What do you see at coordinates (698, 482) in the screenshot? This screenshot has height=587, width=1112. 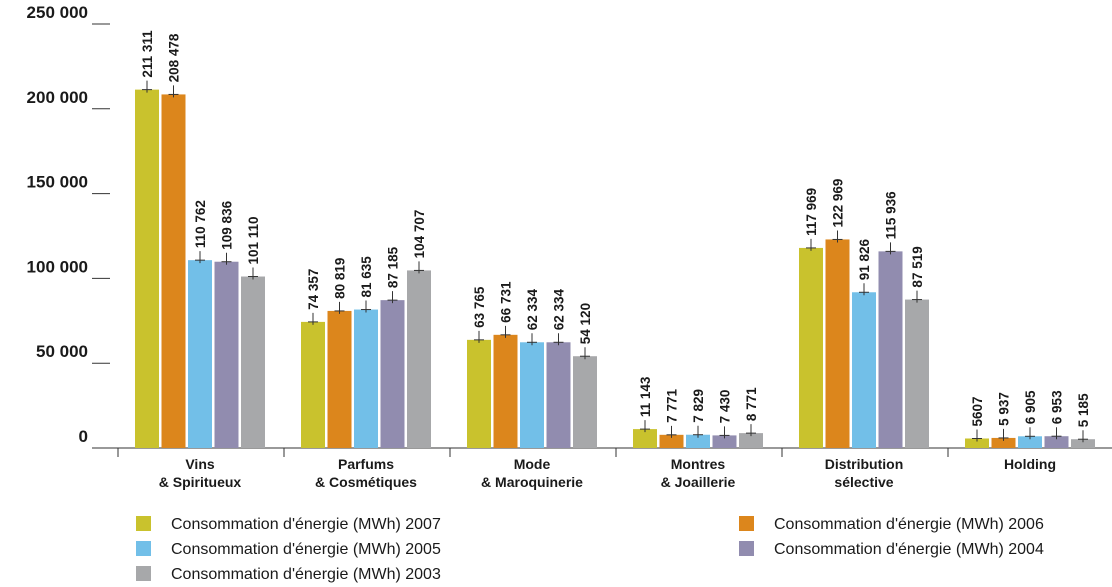 I see `category-label: & Joaillerie` at bounding box center [698, 482].